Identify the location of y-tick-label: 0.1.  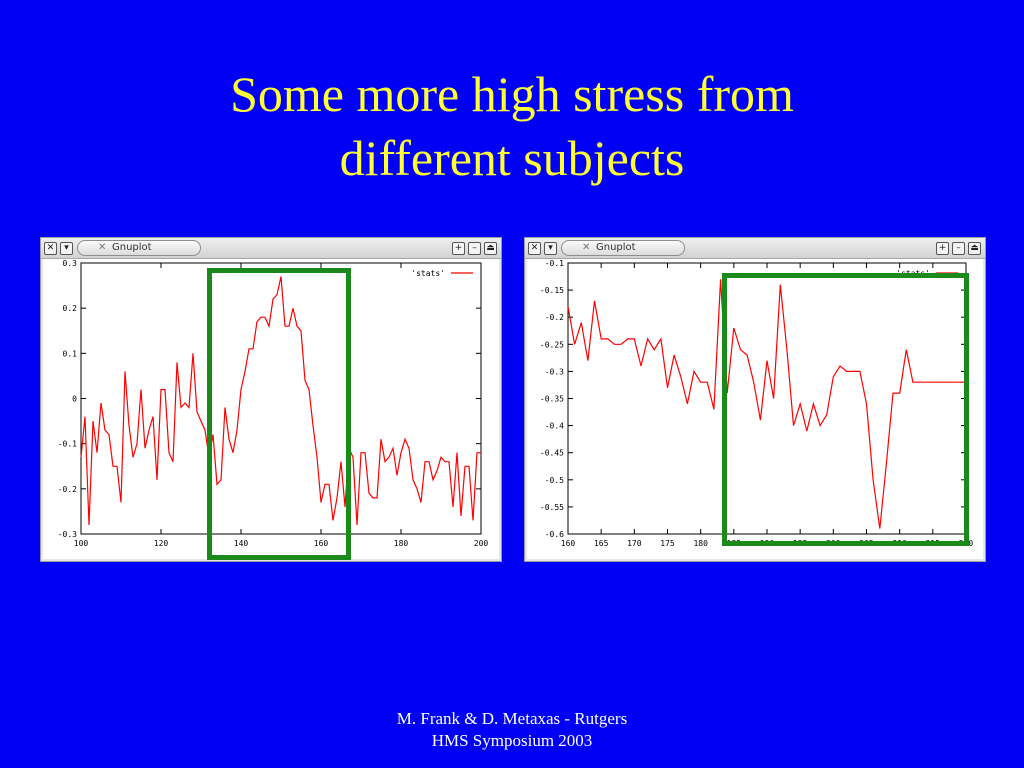
(70, 353).